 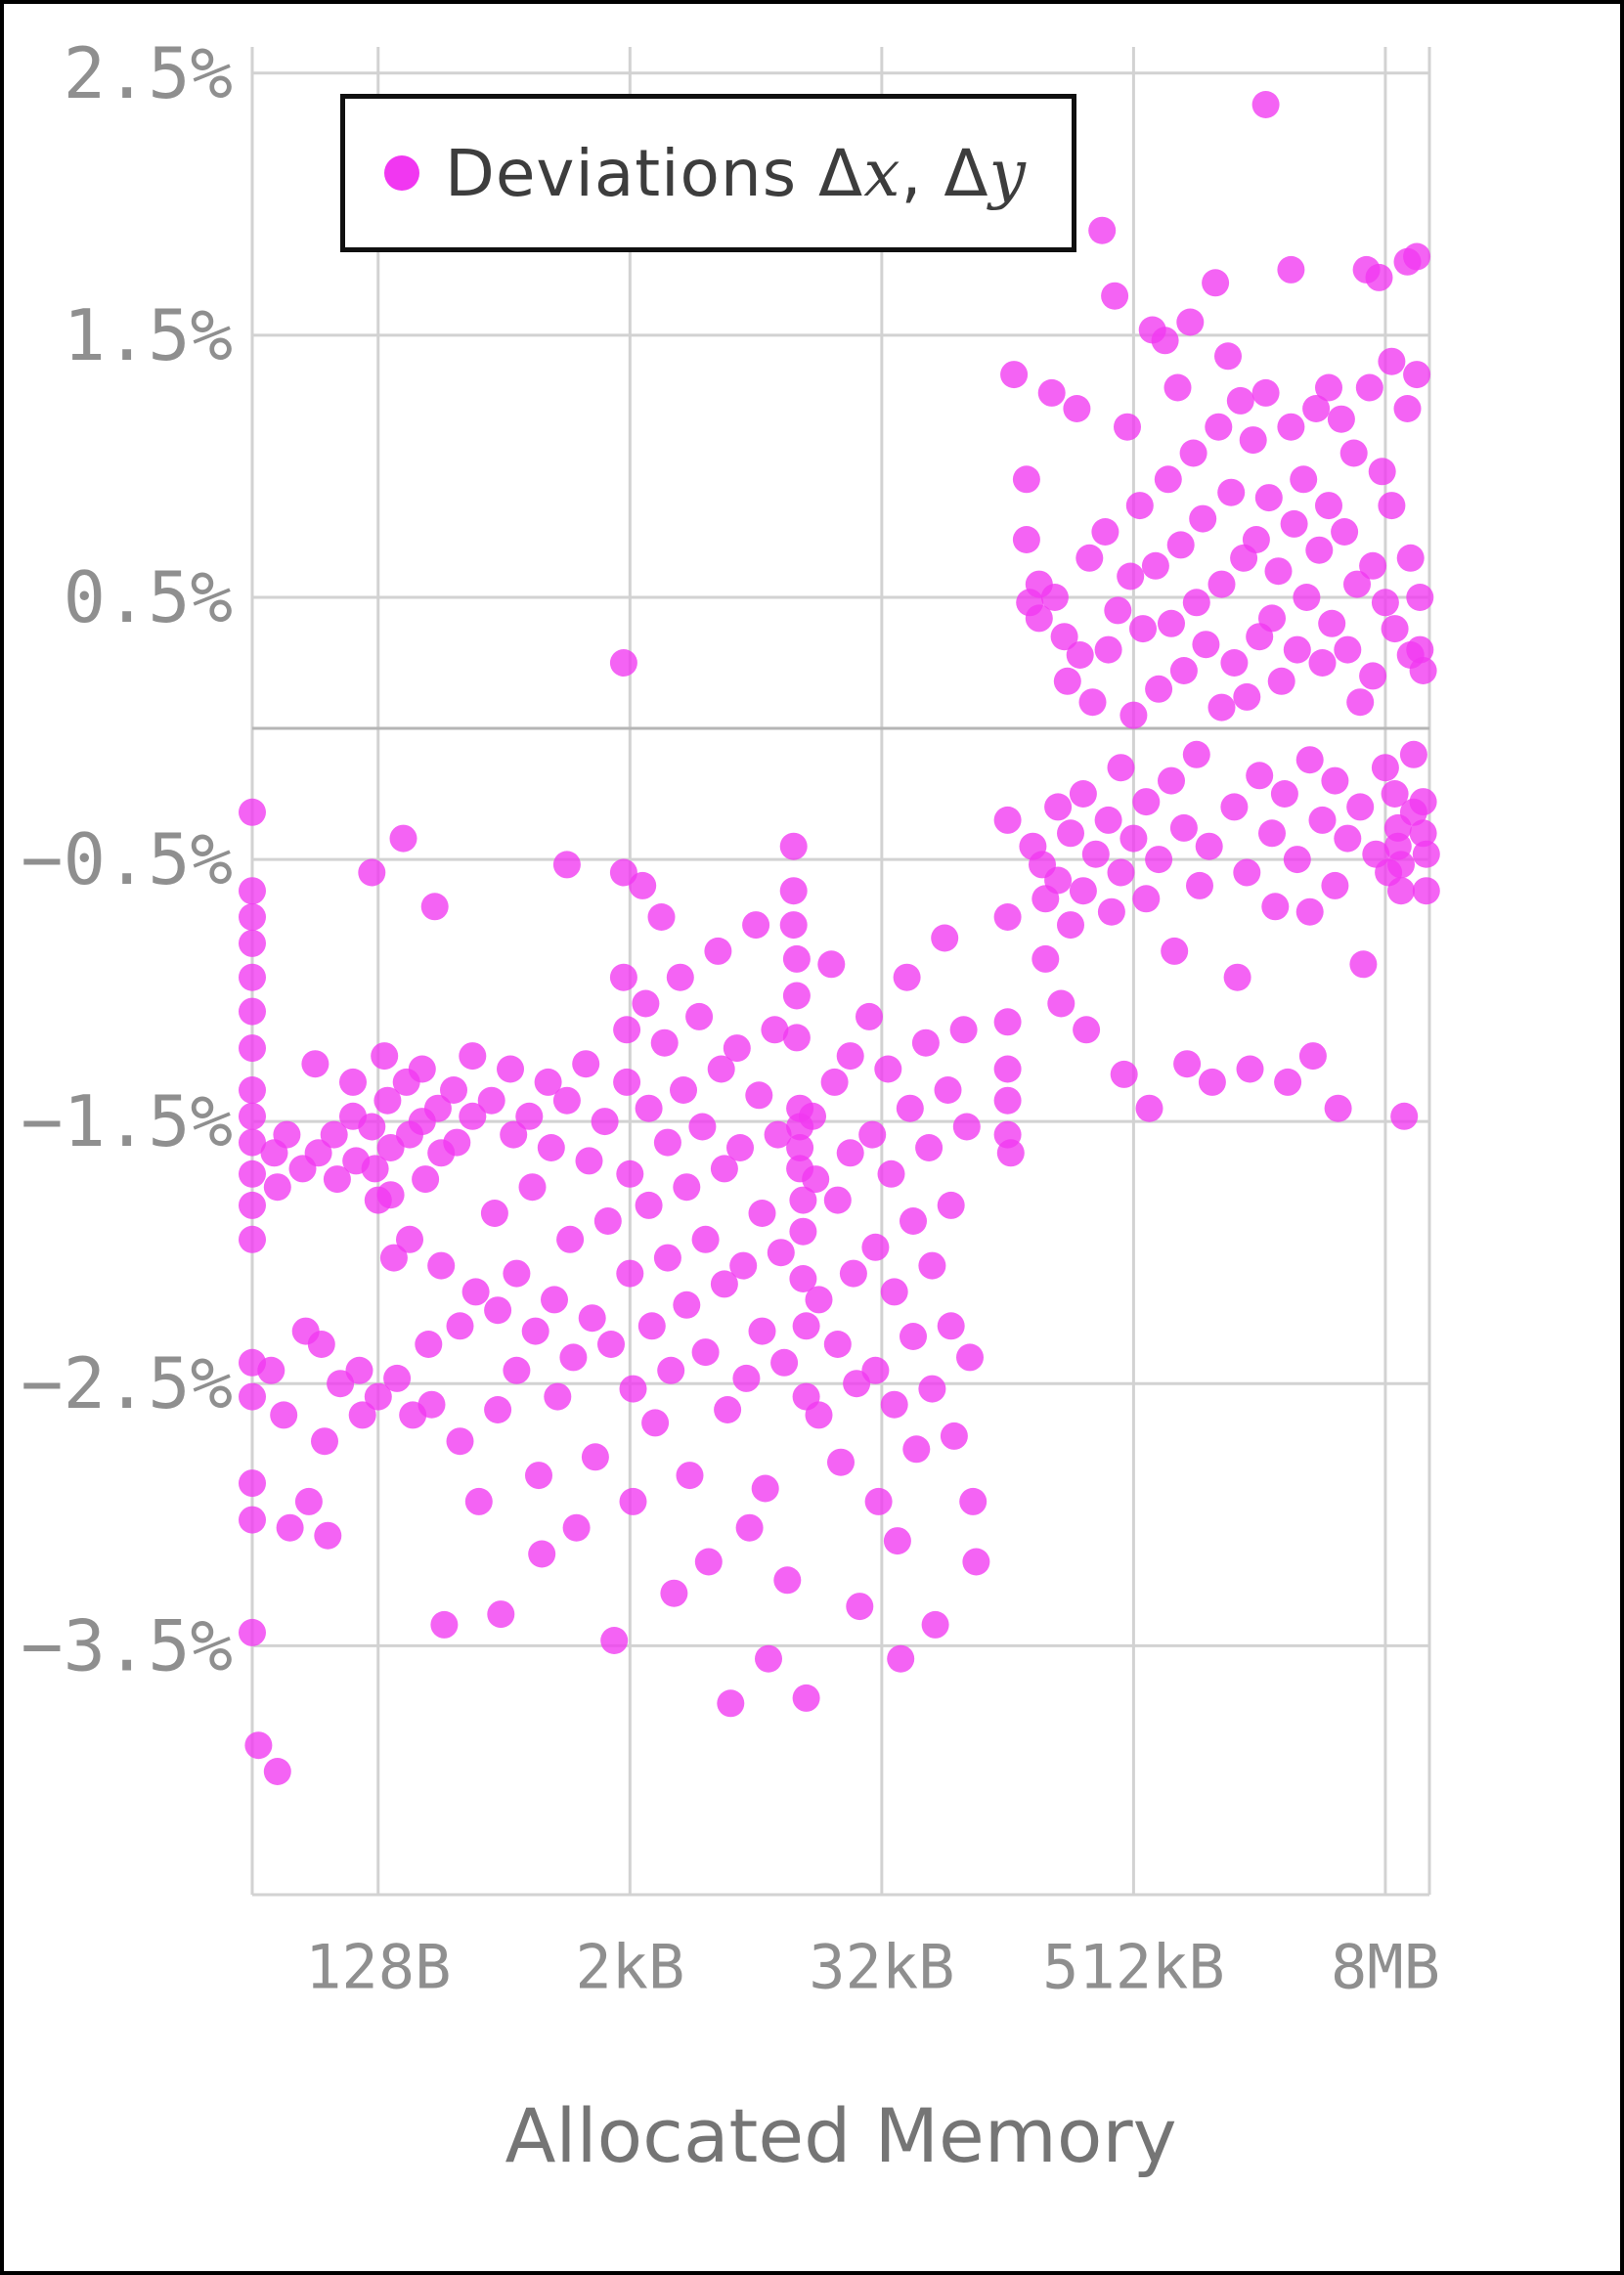 I want to click on y-tick-label: 0.5%, so click(x=149, y=597).